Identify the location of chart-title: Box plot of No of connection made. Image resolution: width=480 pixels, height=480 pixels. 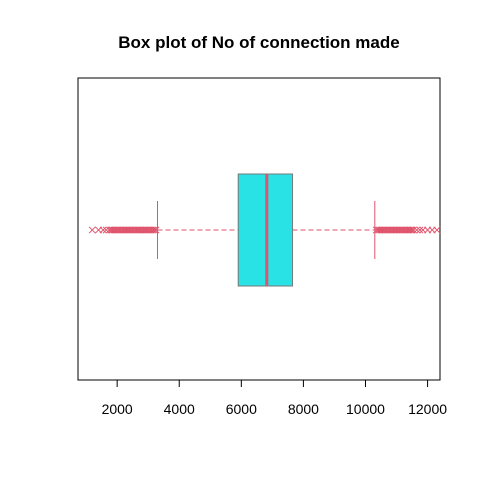
(258, 42).